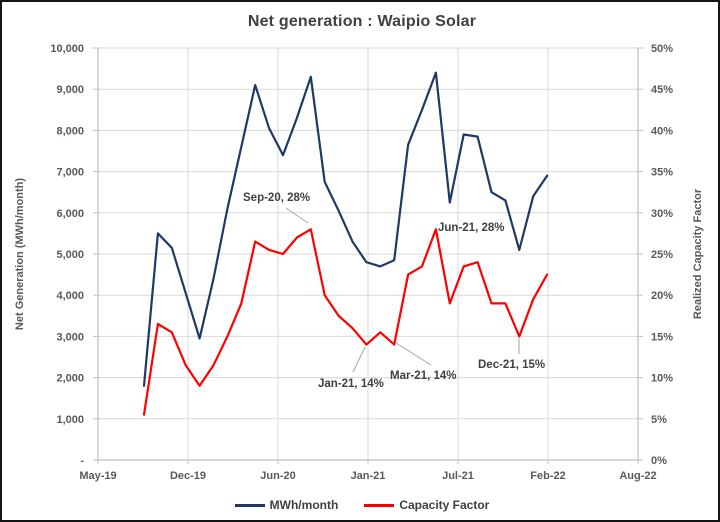  Describe the element at coordinates (70, 173) in the screenshot. I see `y-left-tick-label: 7,000` at that location.